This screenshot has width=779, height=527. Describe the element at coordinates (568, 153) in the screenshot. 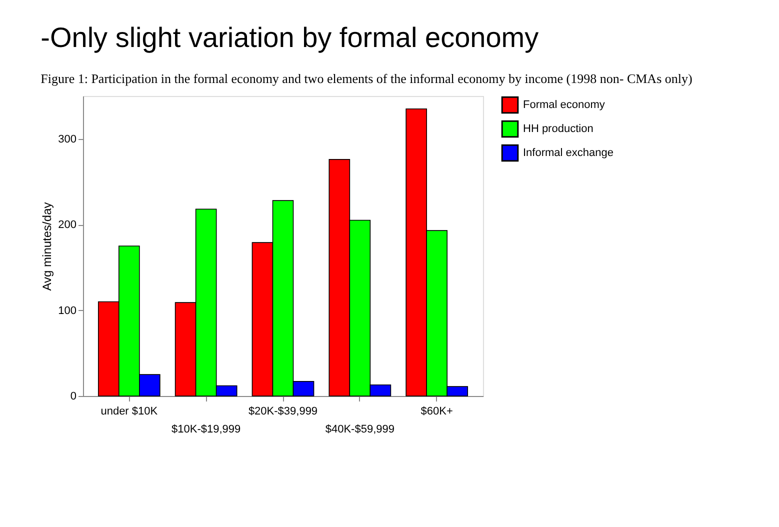

I see `legend-label: Informal exchange` at that location.